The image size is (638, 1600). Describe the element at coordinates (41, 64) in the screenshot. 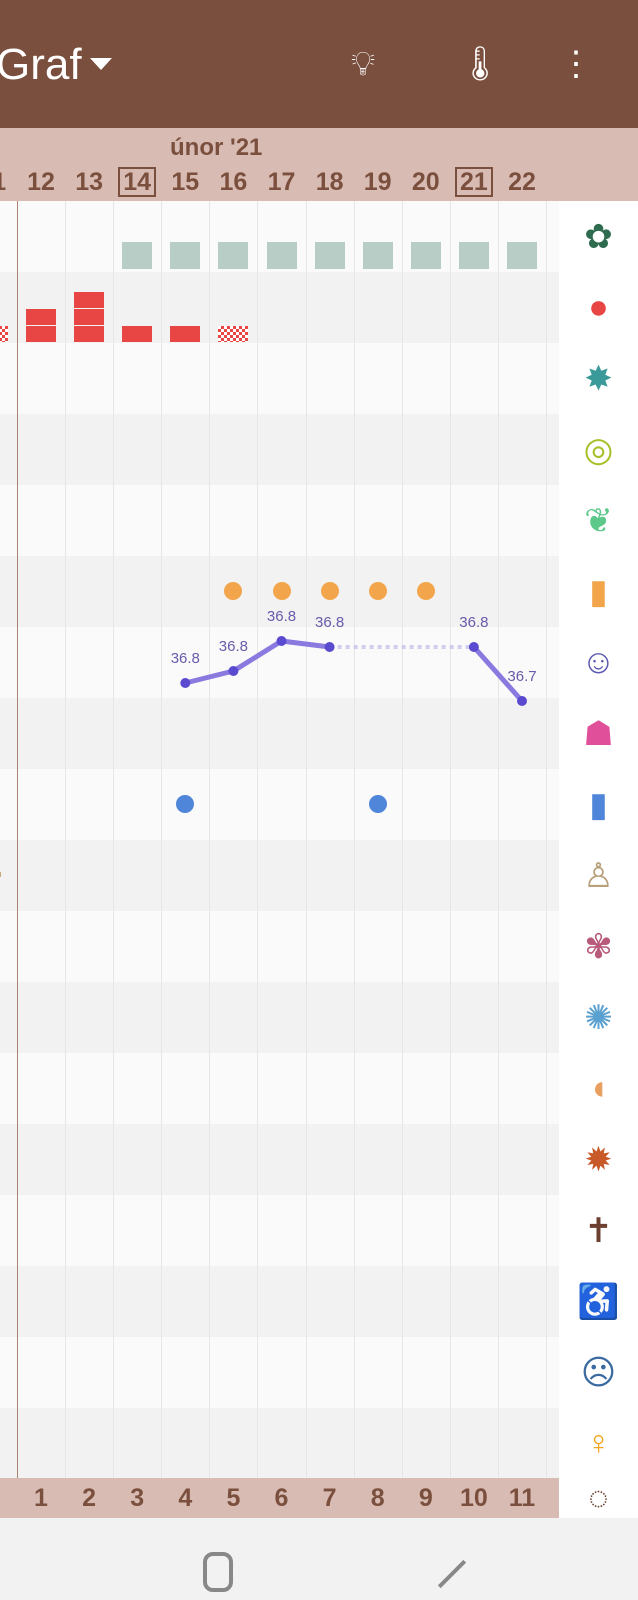

I see `view-selector: Graf` at that location.